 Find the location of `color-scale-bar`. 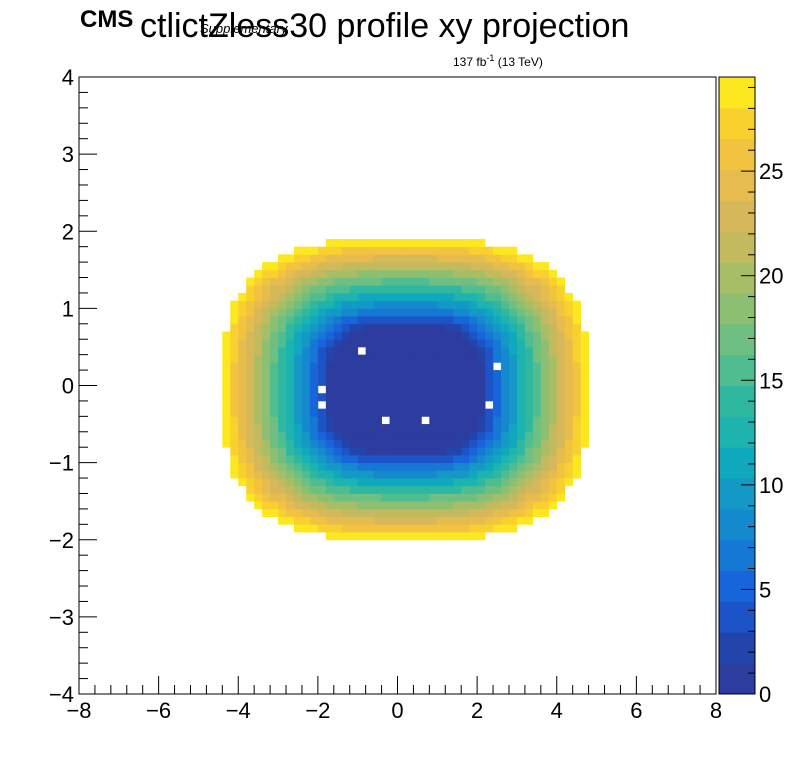

color-scale-bar is located at coordinates (737, 386).